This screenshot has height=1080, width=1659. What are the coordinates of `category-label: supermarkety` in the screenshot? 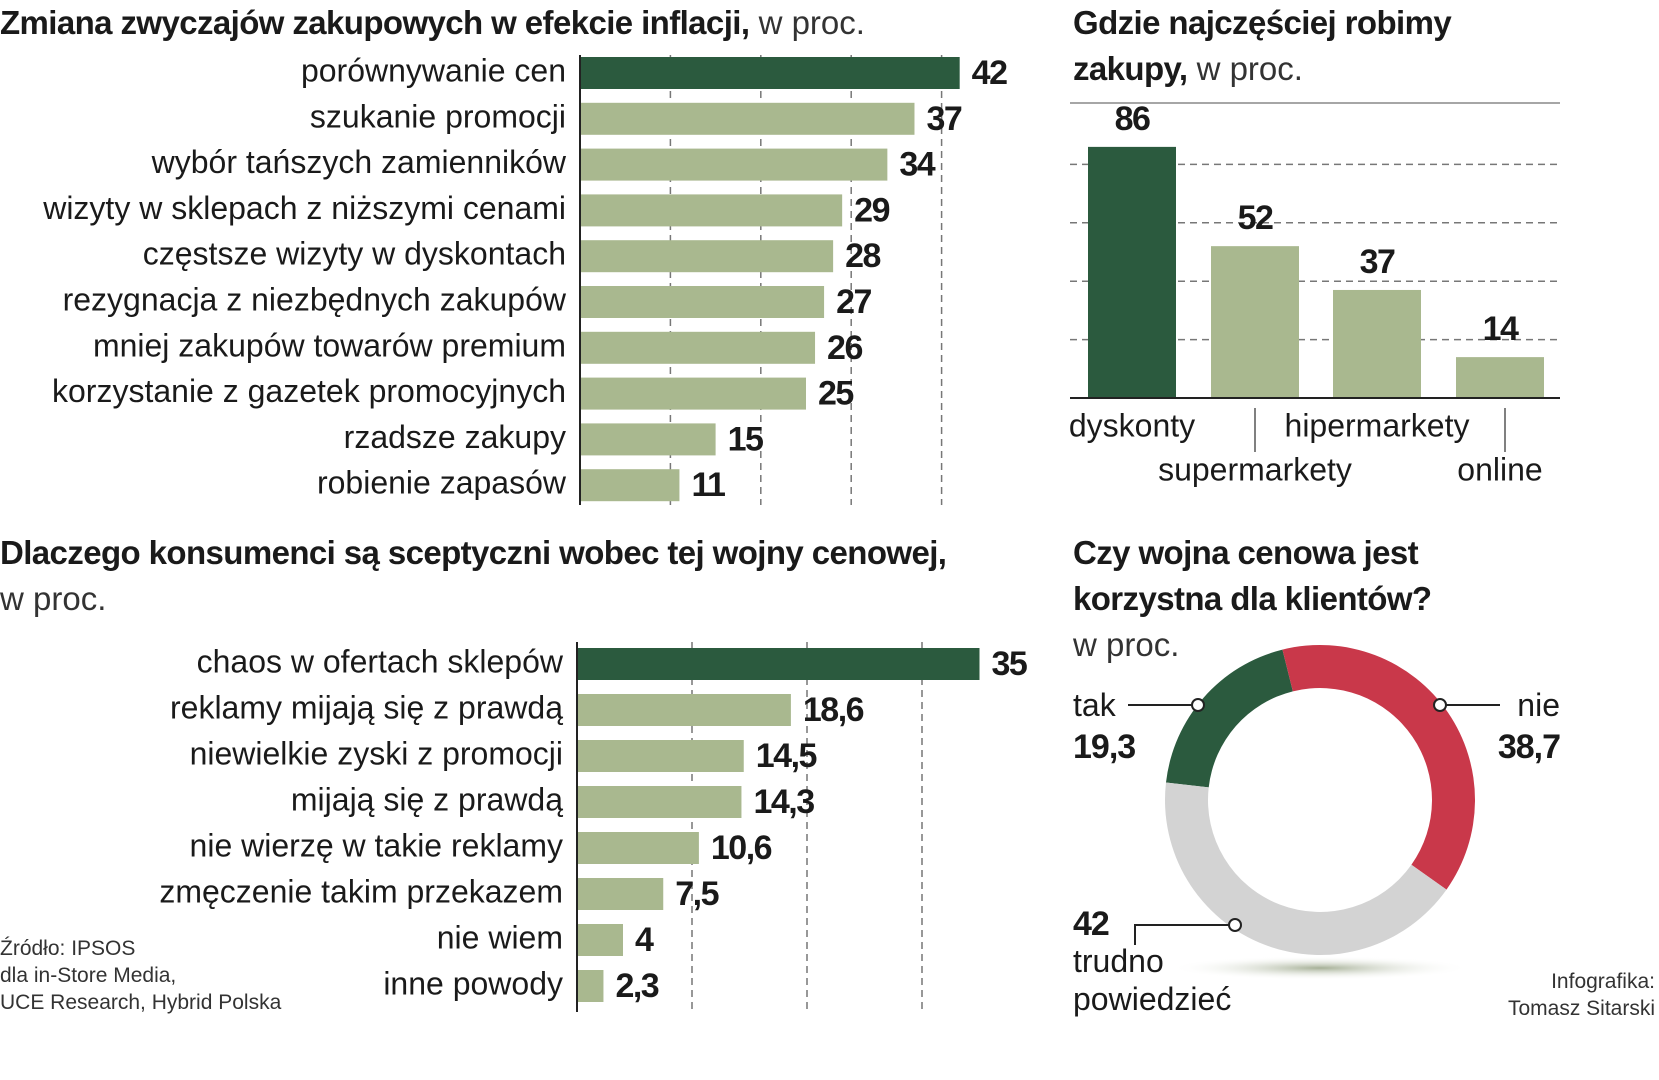 It's located at (1255, 469).